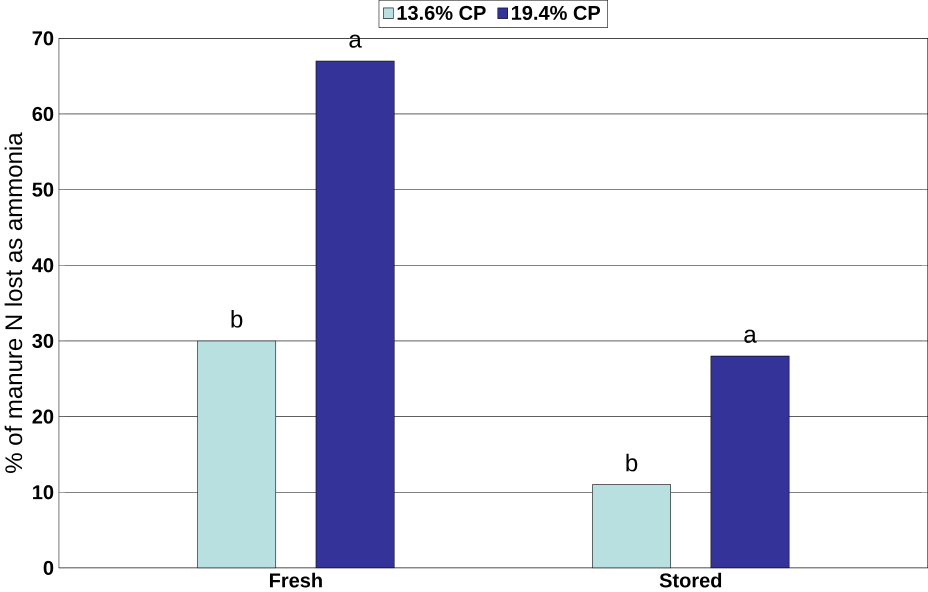 This screenshot has width=928, height=592. Describe the element at coordinates (13, 302) in the screenshot. I see `y-axis-title: % of manure N lost as ammonia` at that location.